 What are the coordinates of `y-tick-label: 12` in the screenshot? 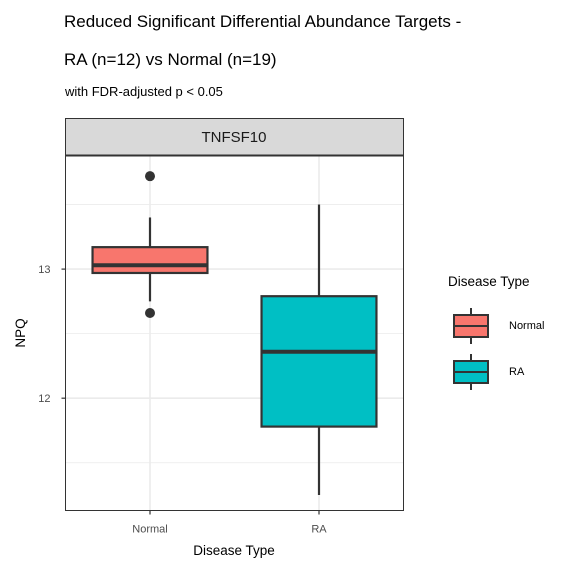 It's located at (44, 399).